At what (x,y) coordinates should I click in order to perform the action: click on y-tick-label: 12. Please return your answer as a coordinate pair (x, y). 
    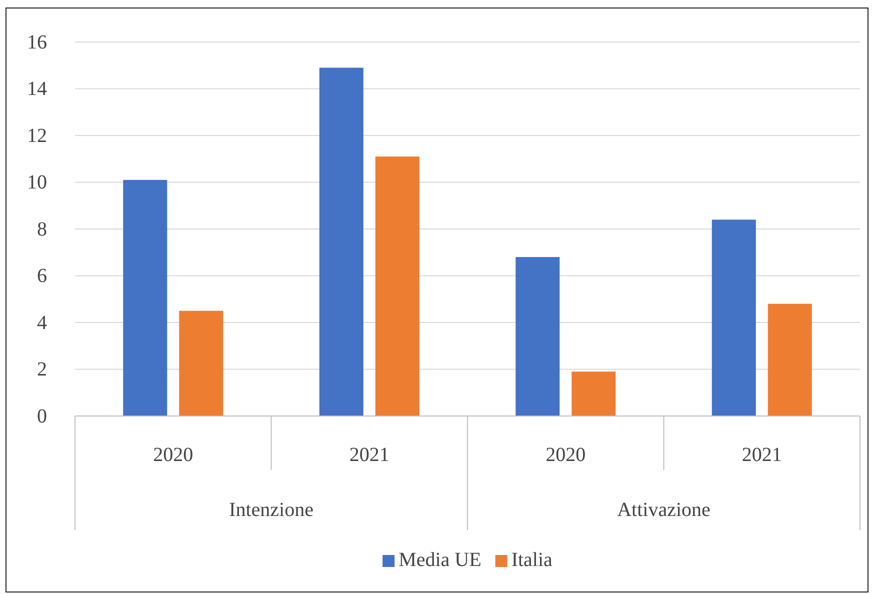
    Looking at the image, I should click on (37, 135).